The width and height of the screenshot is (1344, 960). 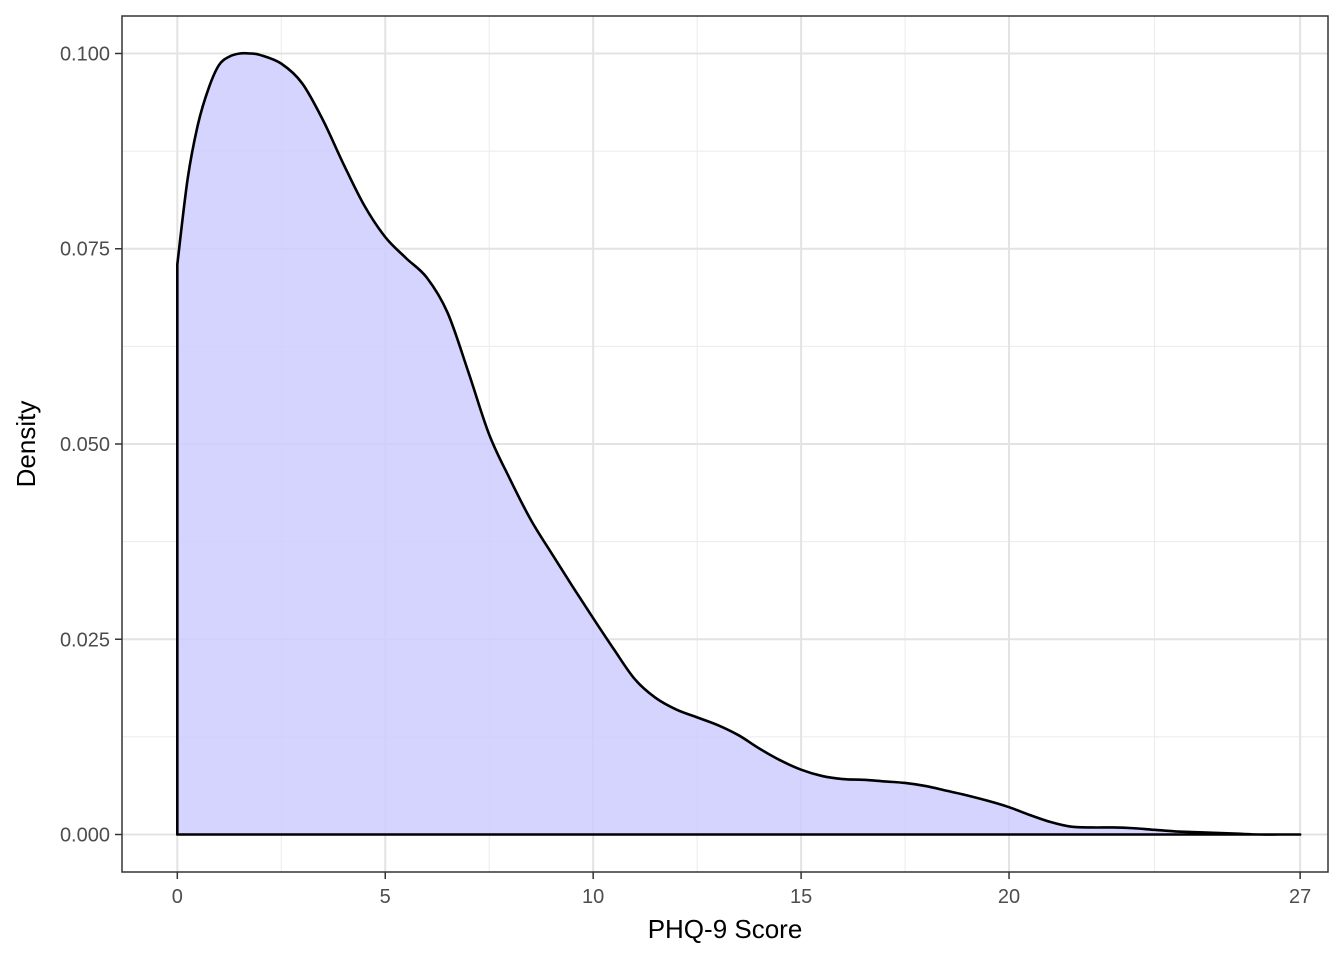 I want to click on x-tick-label: 10, so click(x=593, y=897).